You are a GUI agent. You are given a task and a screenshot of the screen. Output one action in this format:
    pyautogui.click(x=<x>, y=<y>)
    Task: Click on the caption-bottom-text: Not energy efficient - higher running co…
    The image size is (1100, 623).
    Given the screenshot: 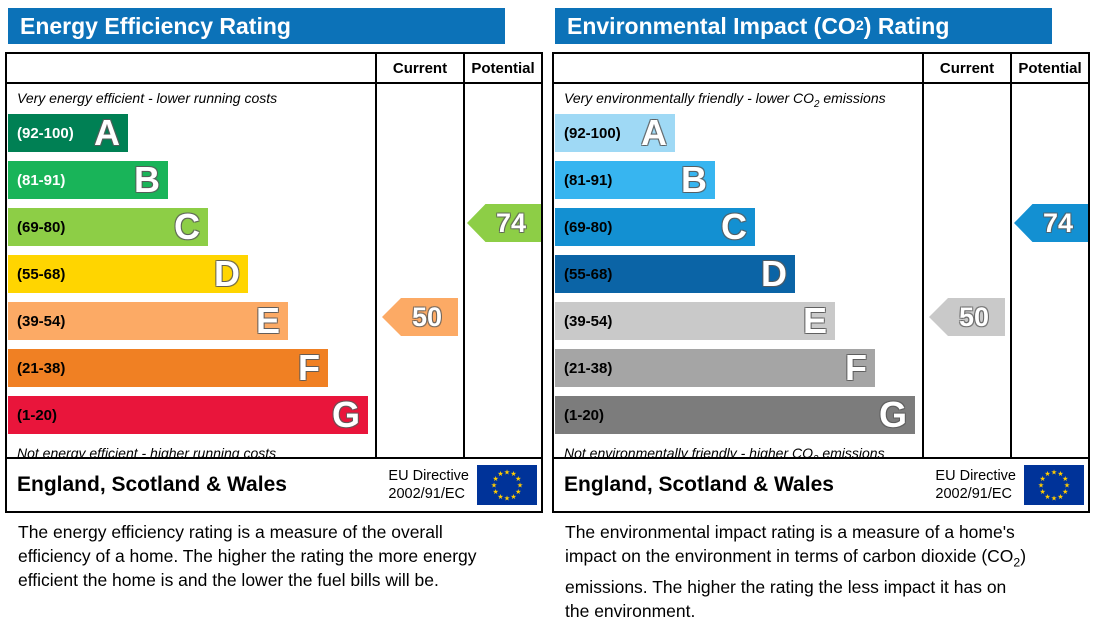 What is the action you would take?
    pyautogui.click(x=147, y=451)
    